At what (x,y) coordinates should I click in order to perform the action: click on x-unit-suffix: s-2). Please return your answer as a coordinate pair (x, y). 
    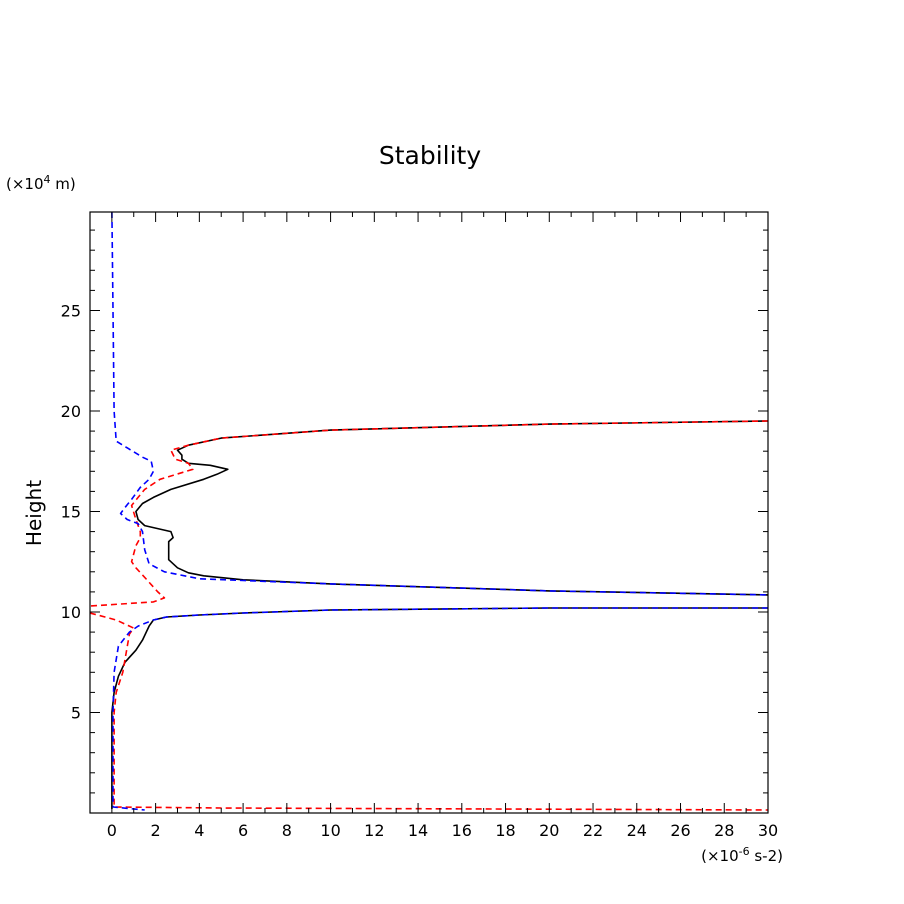
    Looking at the image, I should click on (766, 856).